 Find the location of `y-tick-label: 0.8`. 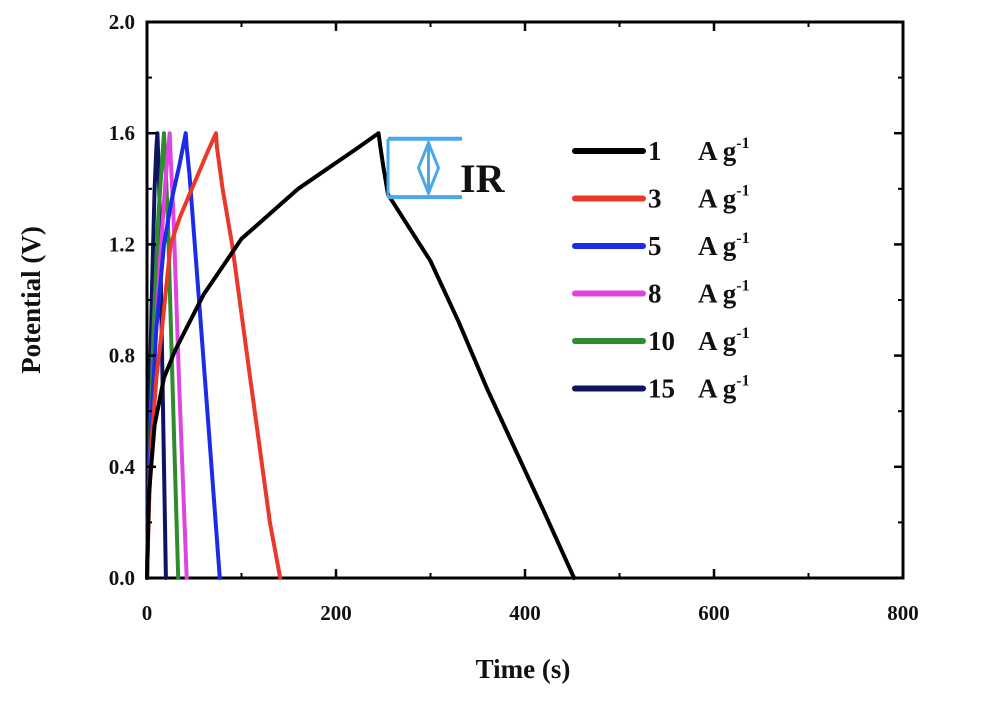

y-tick-label: 0.8 is located at coordinates (122, 356).